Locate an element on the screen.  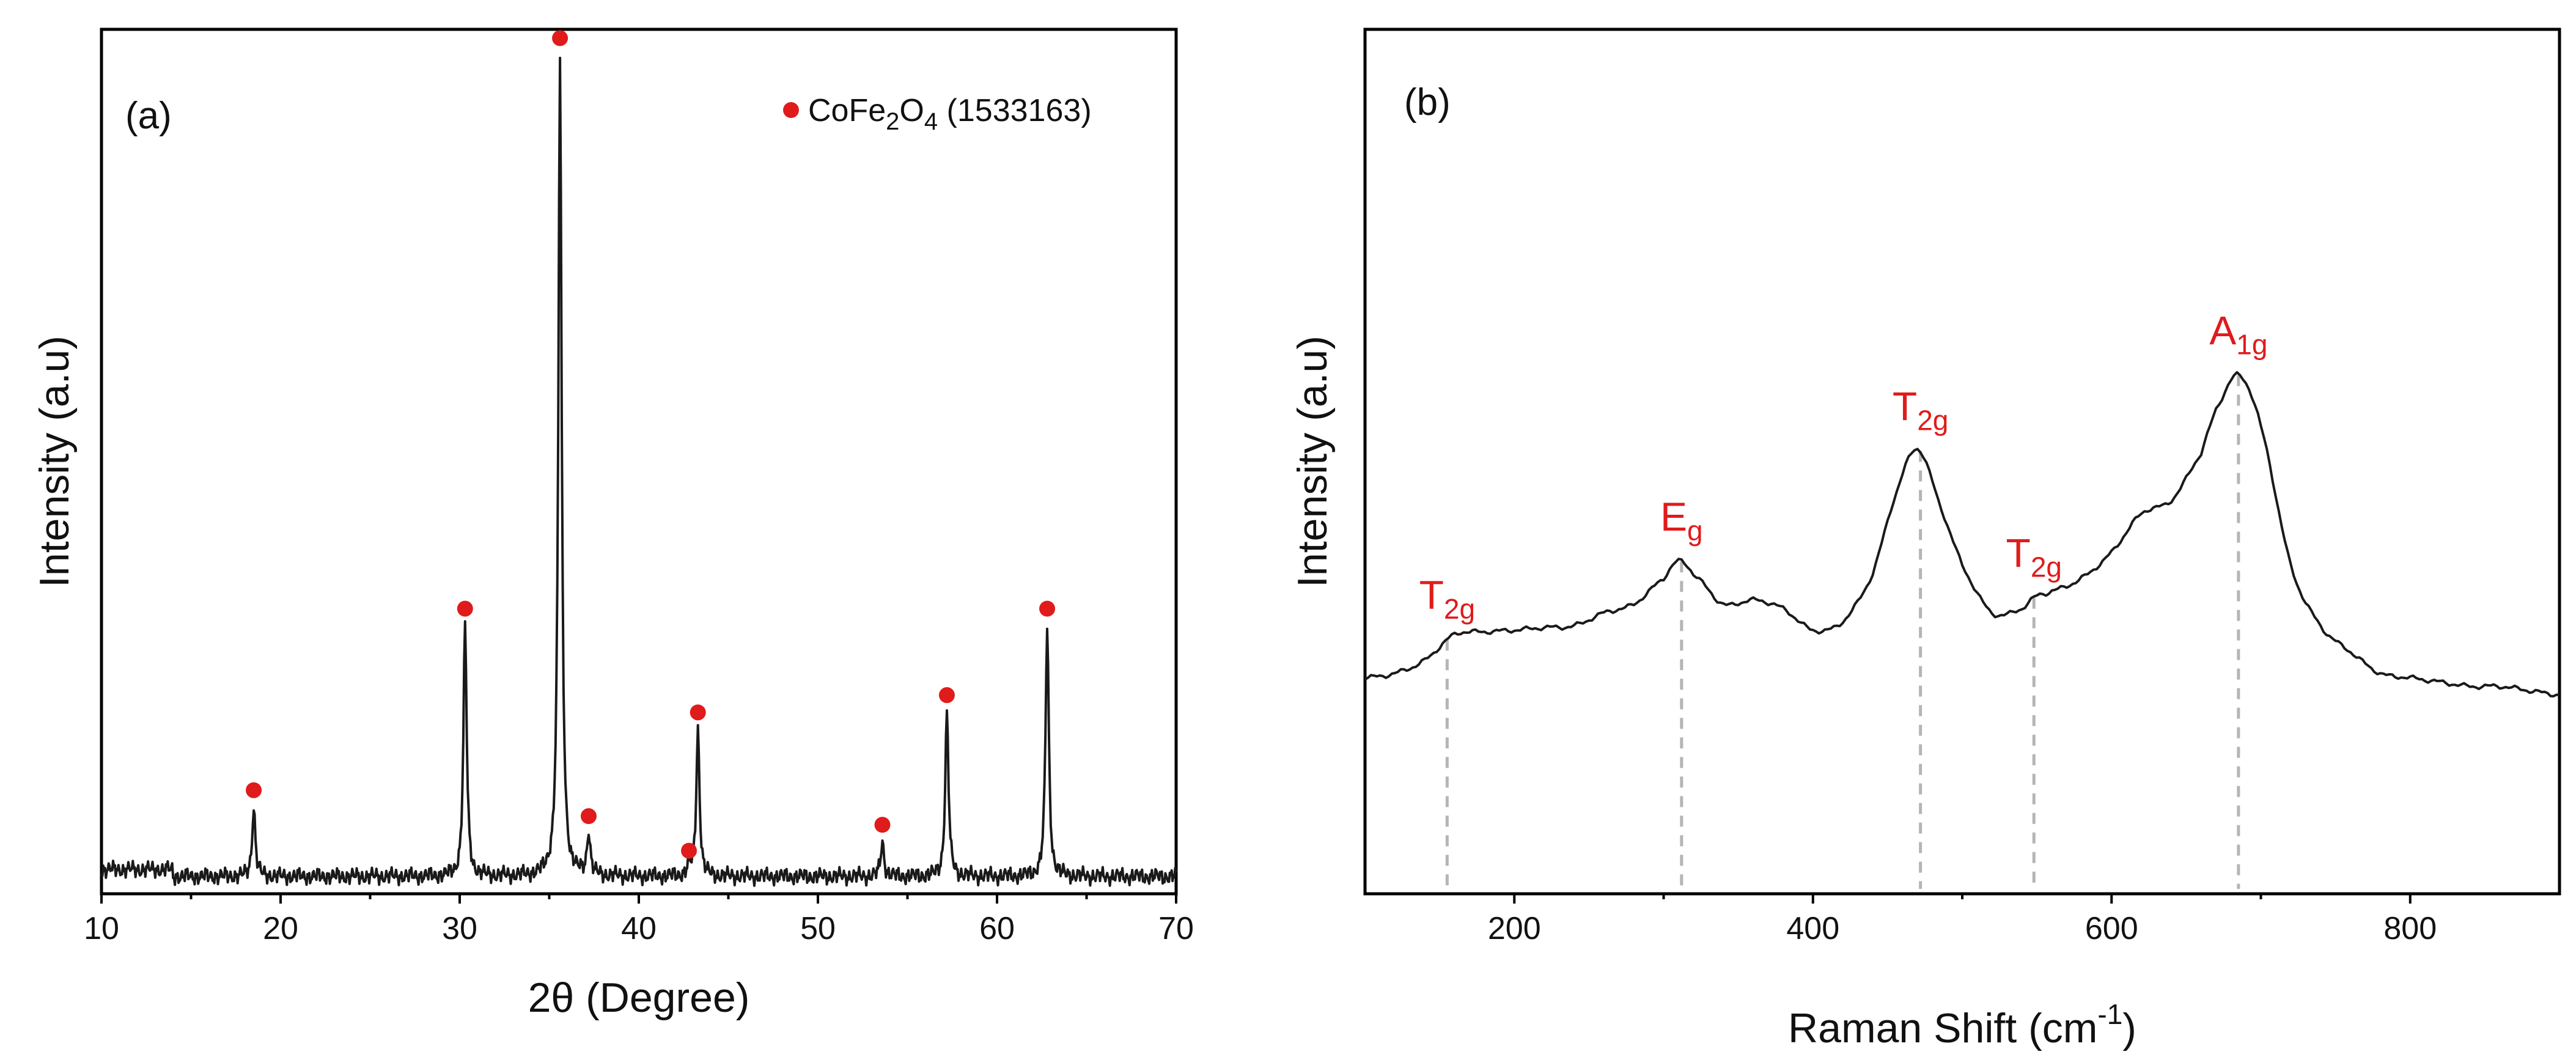
panel-b-y-axis-title: Intensity (a.u) is located at coordinates (1312, 461).